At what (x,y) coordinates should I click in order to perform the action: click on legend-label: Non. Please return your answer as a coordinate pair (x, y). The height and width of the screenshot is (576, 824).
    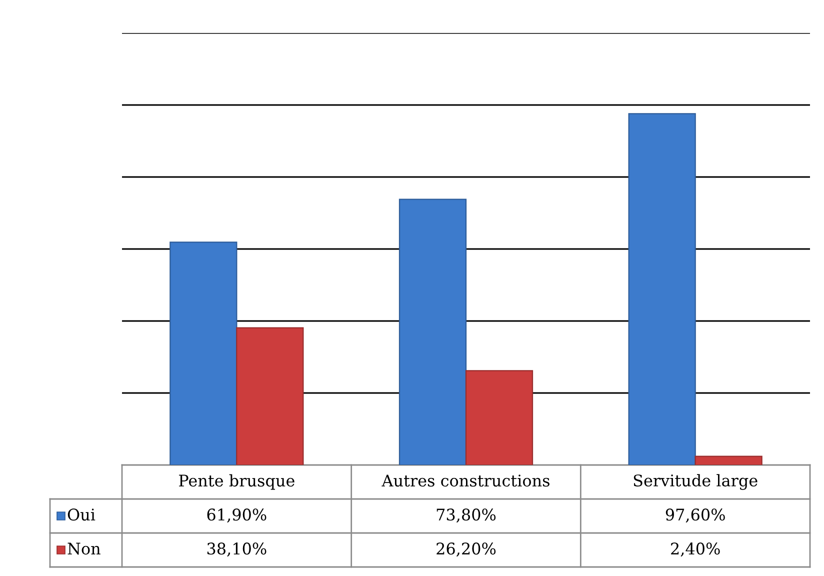
    Looking at the image, I should click on (84, 548).